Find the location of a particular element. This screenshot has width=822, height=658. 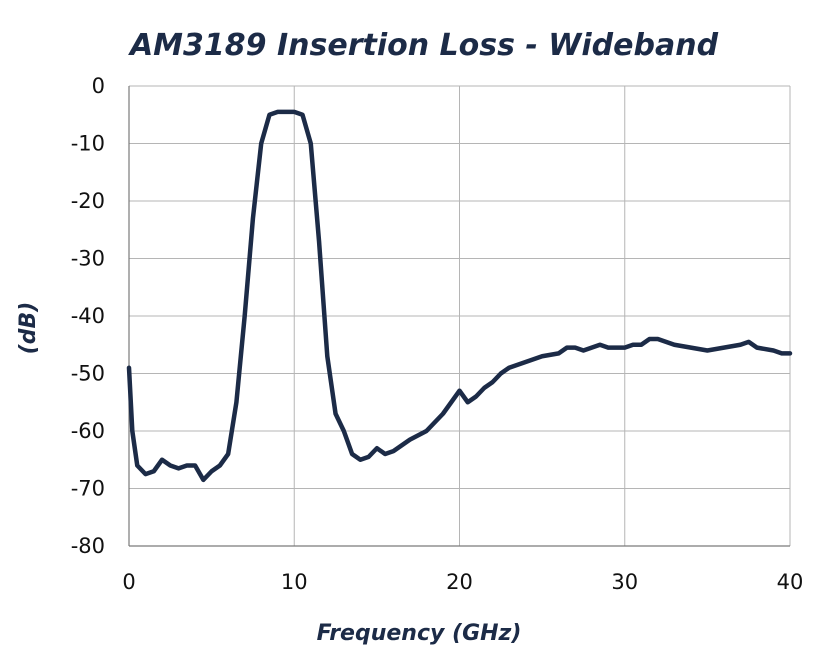

y-tick-label: -70 is located at coordinates (88, 489).